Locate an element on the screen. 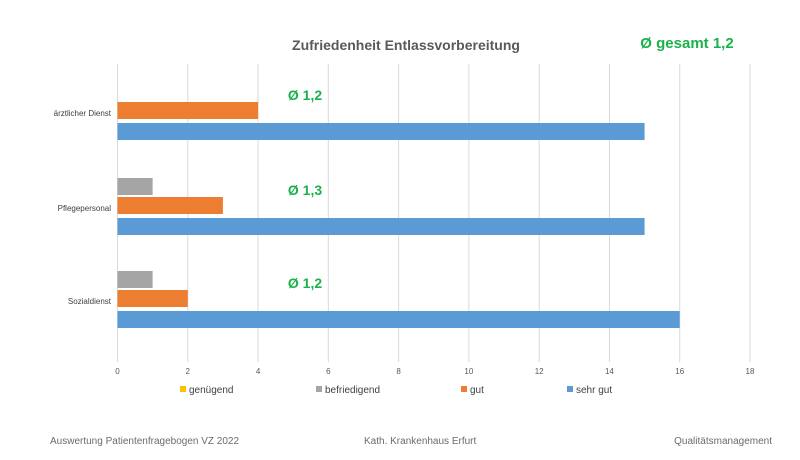 This screenshot has width=800, height=460. average-labels: Ø 1,2 Ø 1,3 Ø 1,2 is located at coordinates (305, 189).